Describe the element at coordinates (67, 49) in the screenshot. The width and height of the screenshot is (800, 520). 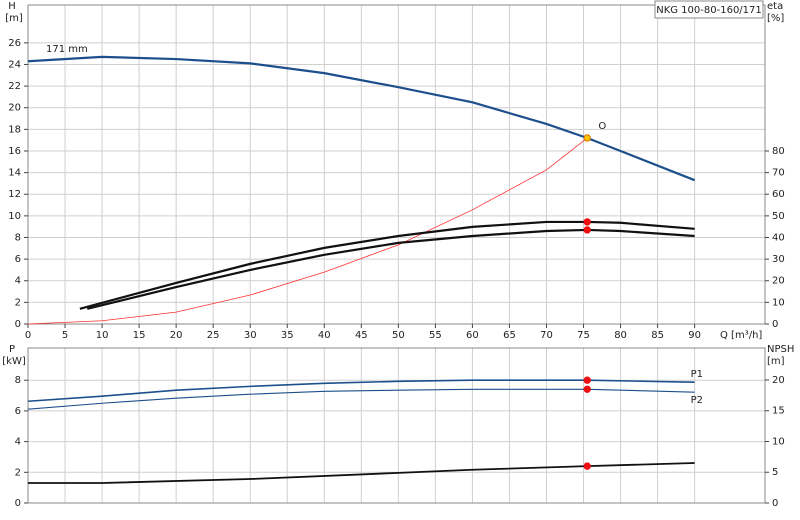
I see `curve-label: 171 mm` at that location.